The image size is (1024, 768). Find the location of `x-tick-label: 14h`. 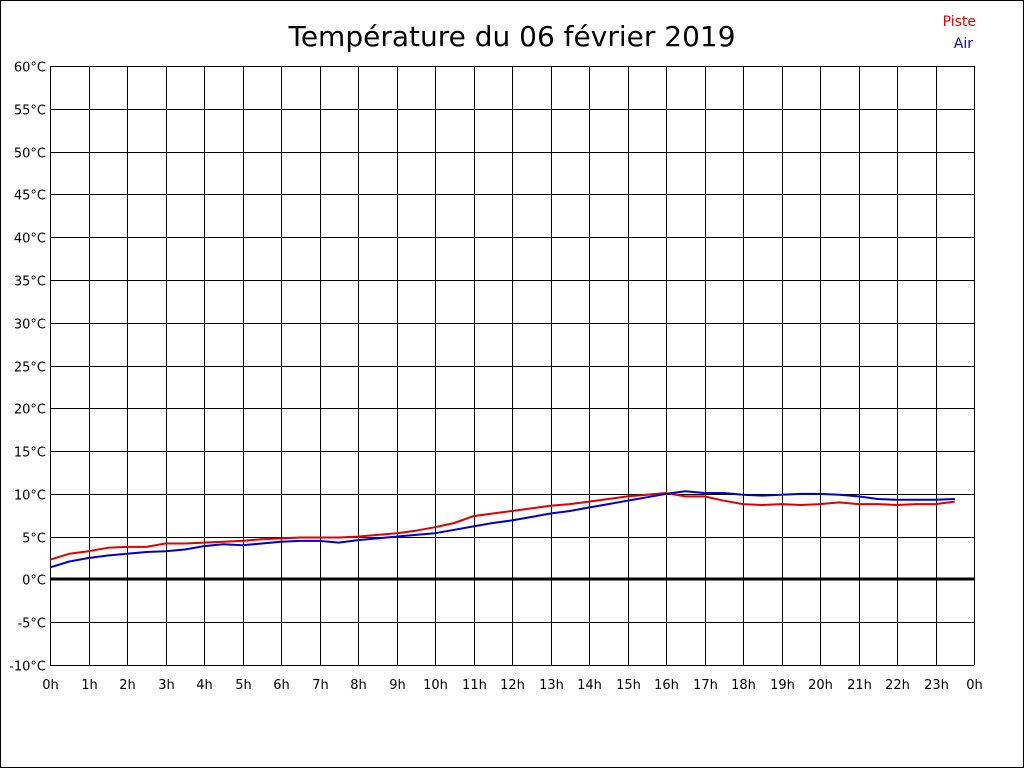

x-tick-label: 14h is located at coordinates (589, 685).